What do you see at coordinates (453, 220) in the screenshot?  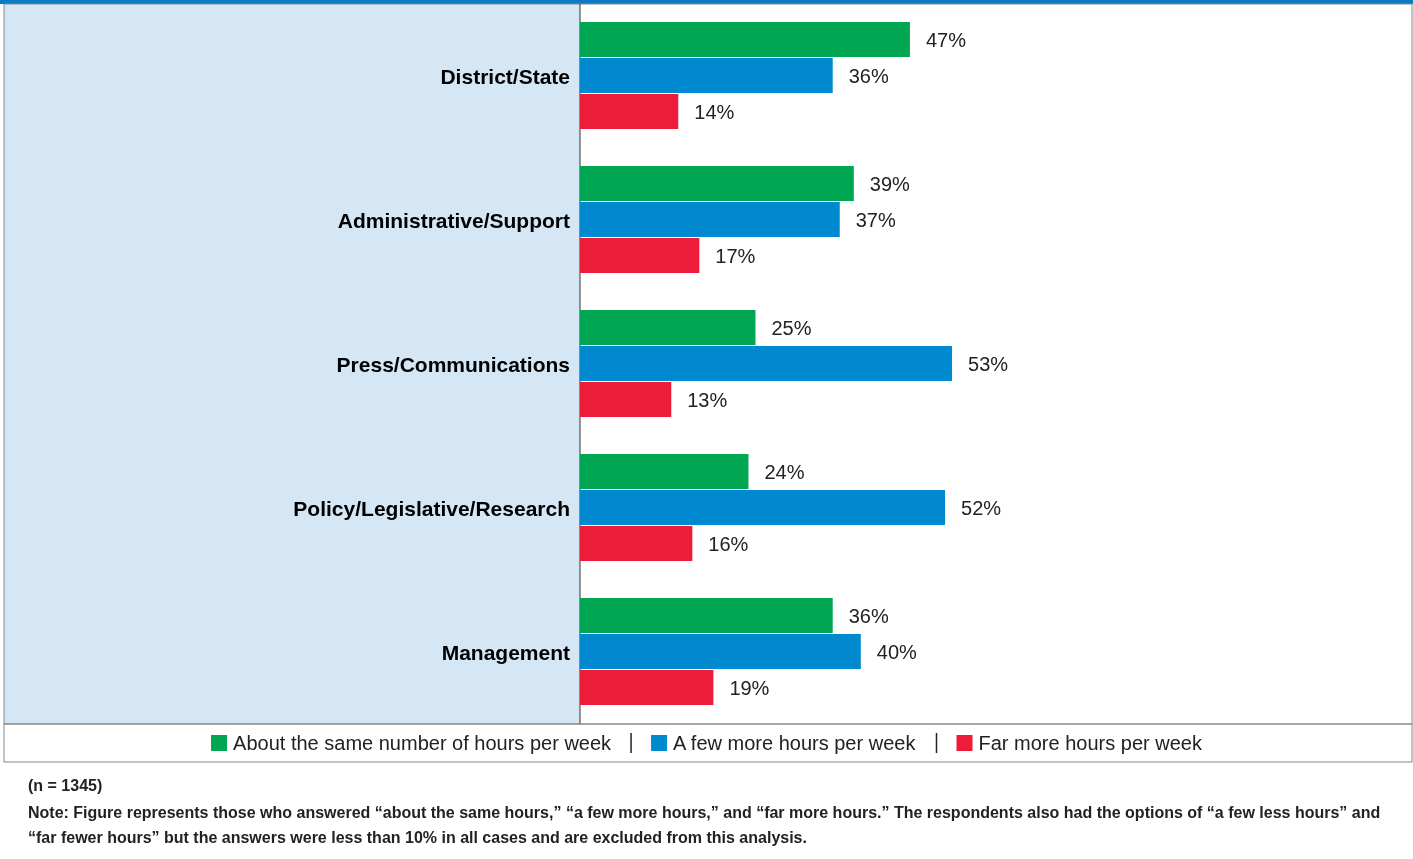 I see `y-tick-label: Administrative/Support` at bounding box center [453, 220].